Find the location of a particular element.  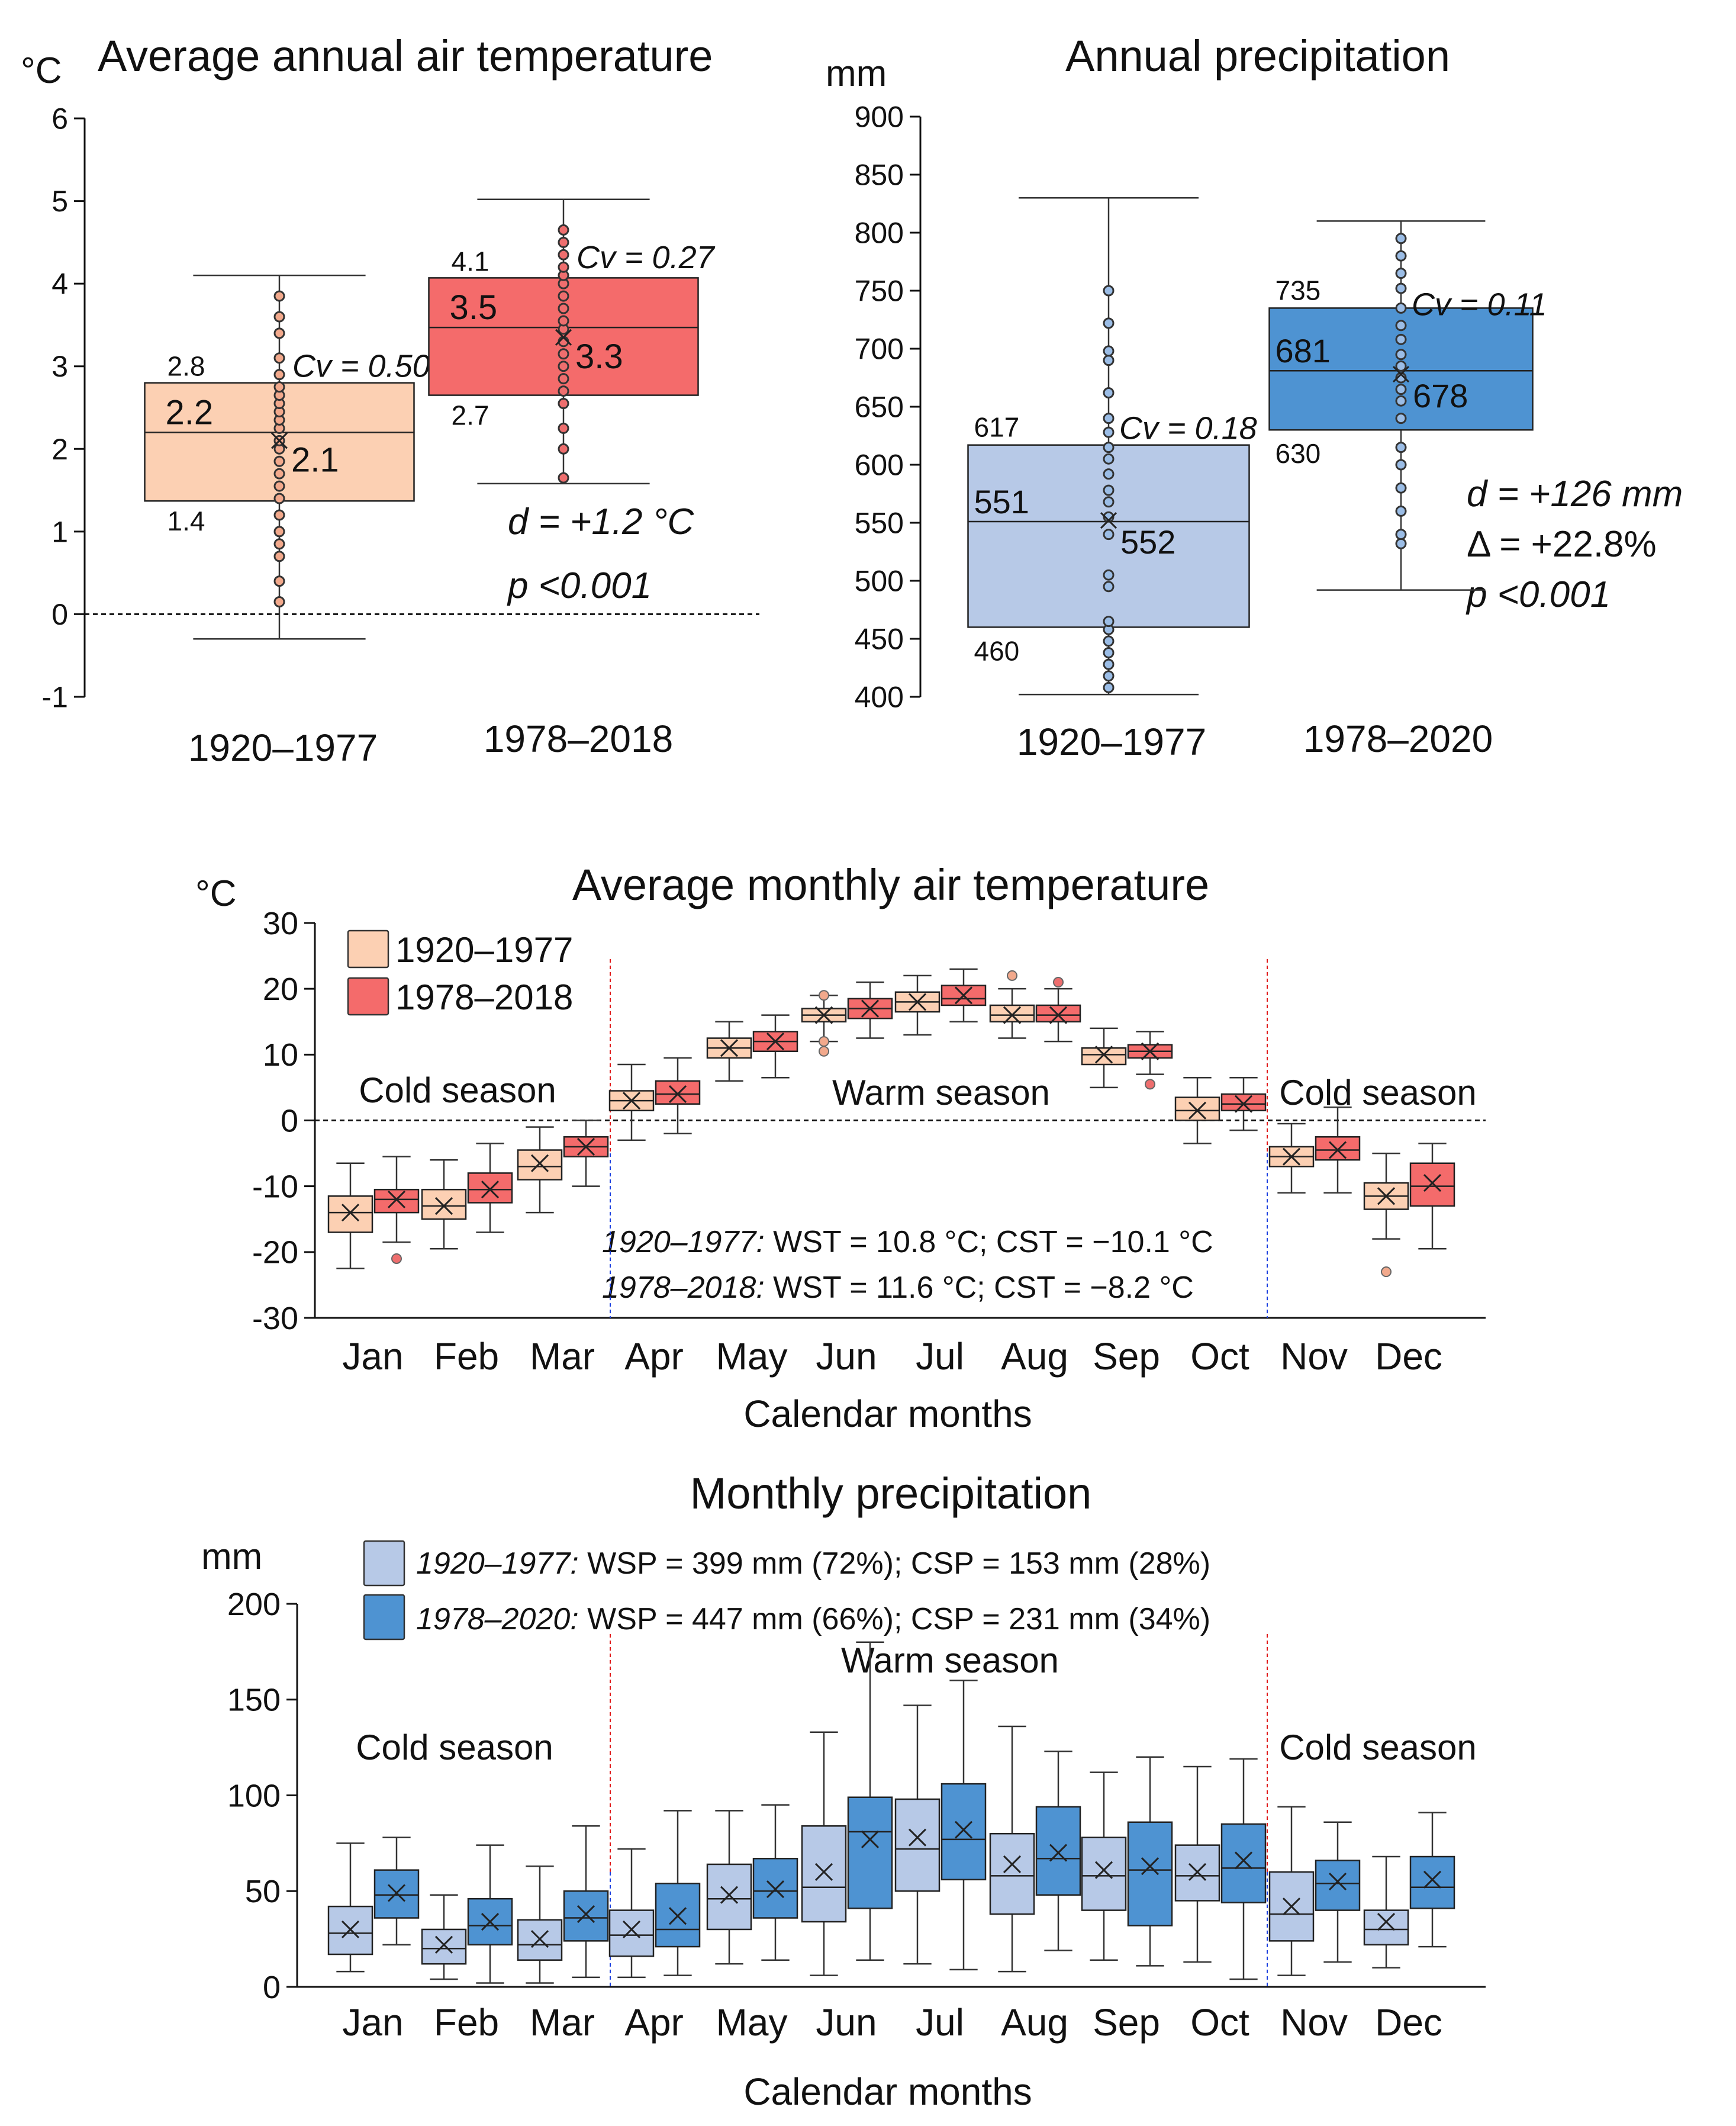

annual-prec-title: Annual precipitation is located at coordinates (1257, 56).